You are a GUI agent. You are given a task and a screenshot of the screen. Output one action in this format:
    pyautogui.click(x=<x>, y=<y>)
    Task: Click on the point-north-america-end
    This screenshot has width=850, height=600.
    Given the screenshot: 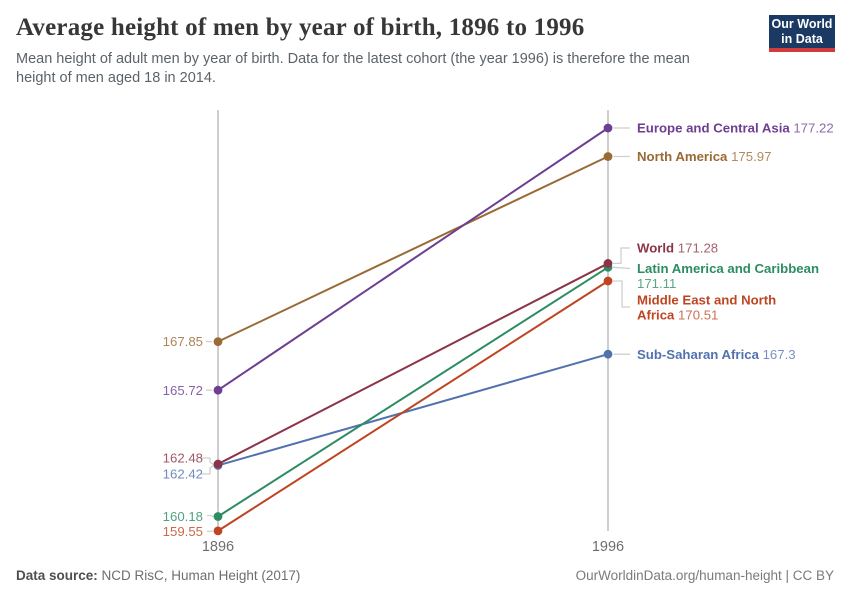 What is the action you would take?
    pyautogui.click(x=608, y=156)
    